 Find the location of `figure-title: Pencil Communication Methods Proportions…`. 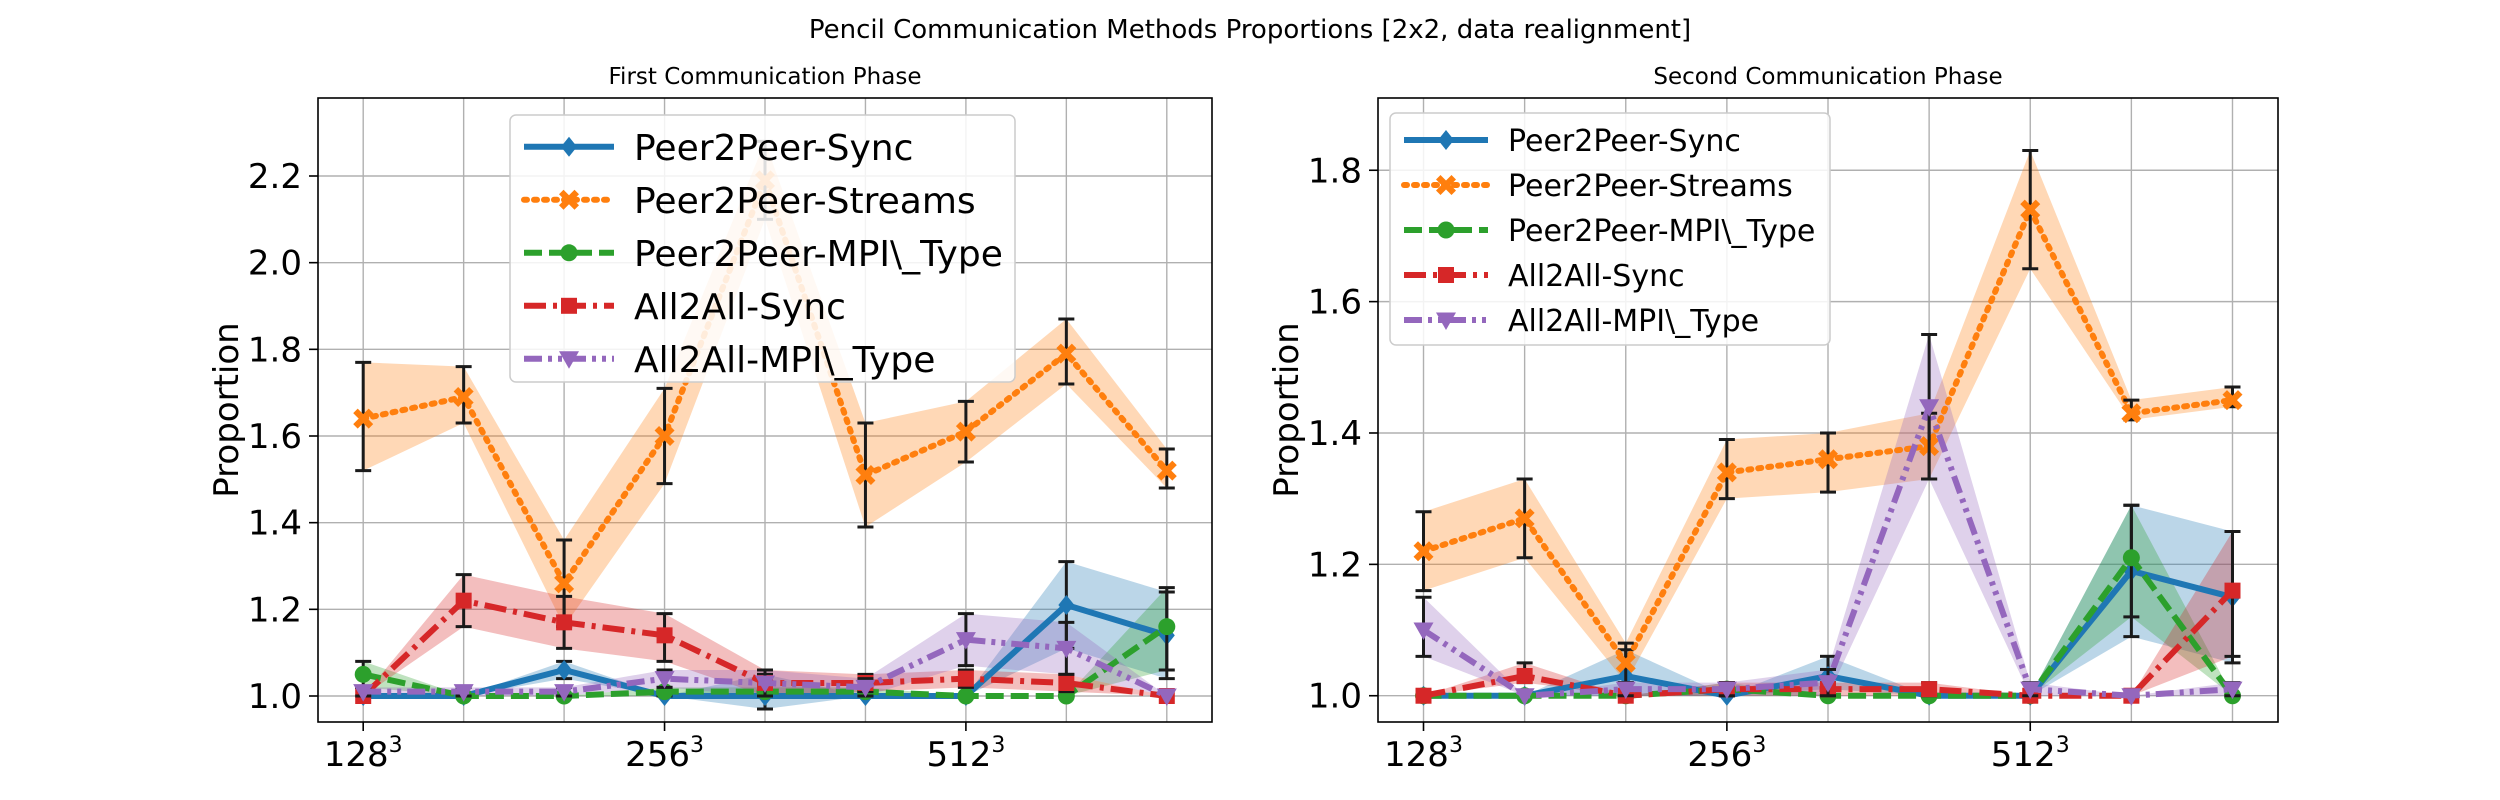

figure-title: Pencil Communication Methods Proportions… is located at coordinates (1250, 30).